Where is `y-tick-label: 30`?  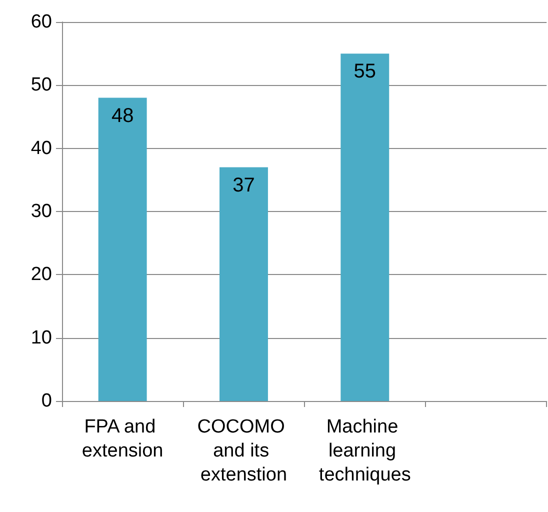
y-tick-label: 30 is located at coordinates (41, 211).